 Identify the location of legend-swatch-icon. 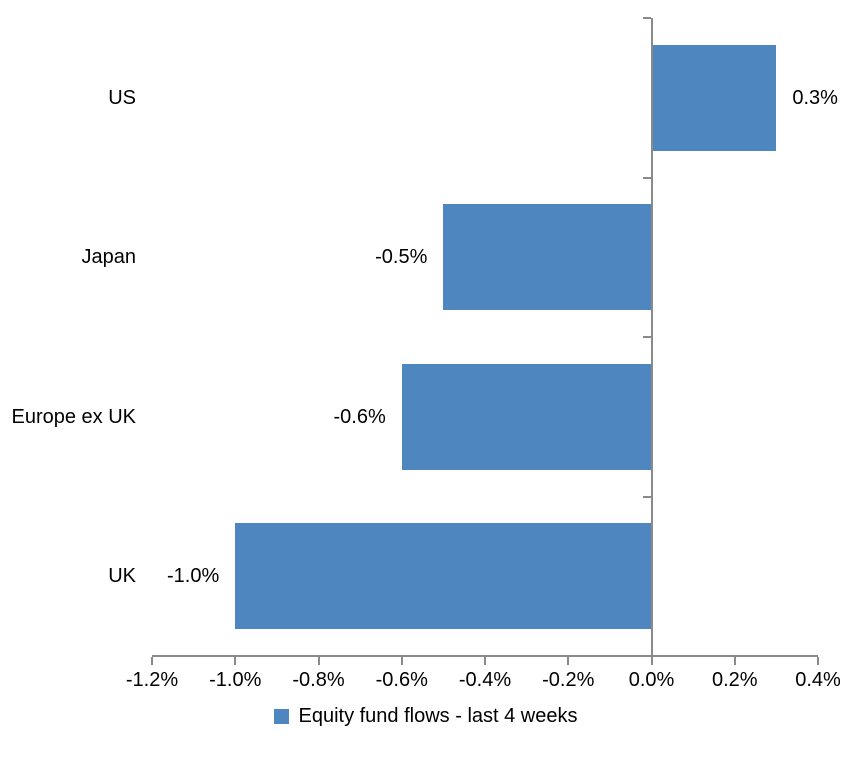
(282, 716).